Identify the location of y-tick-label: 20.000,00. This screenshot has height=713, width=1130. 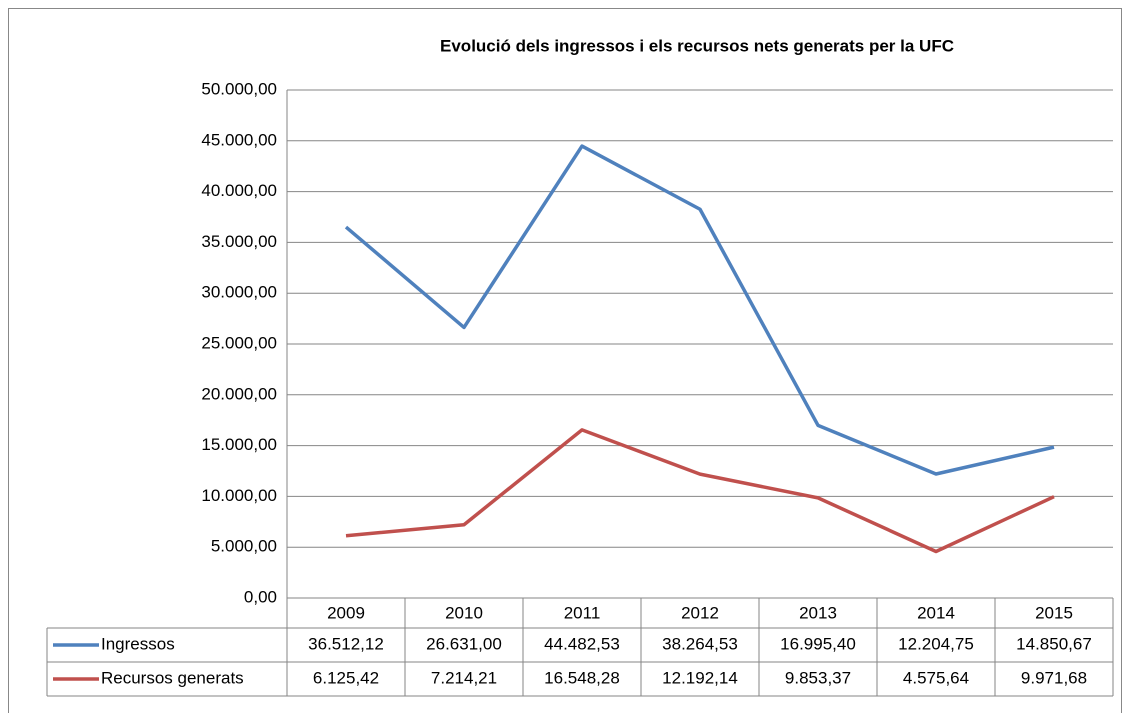
(239, 393).